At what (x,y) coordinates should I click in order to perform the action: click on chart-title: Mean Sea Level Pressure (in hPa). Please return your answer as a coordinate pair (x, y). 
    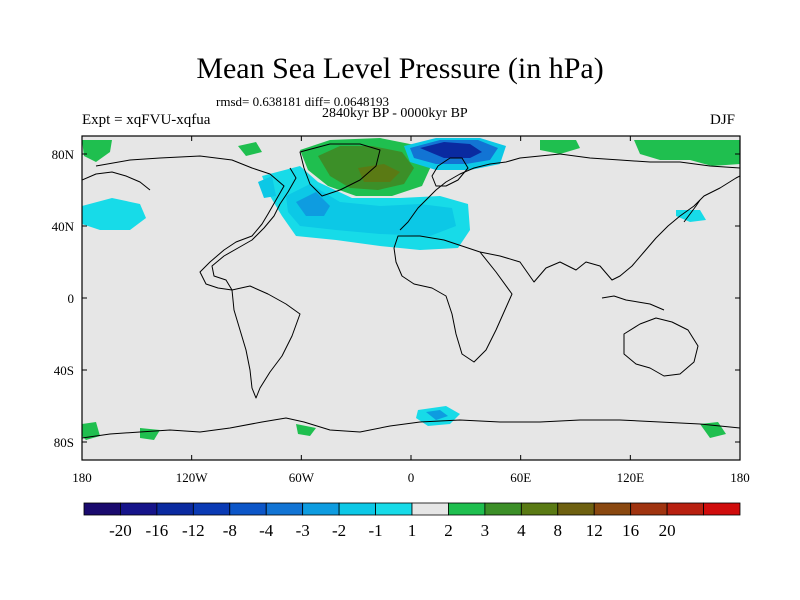
    Looking at the image, I should click on (400, 68).